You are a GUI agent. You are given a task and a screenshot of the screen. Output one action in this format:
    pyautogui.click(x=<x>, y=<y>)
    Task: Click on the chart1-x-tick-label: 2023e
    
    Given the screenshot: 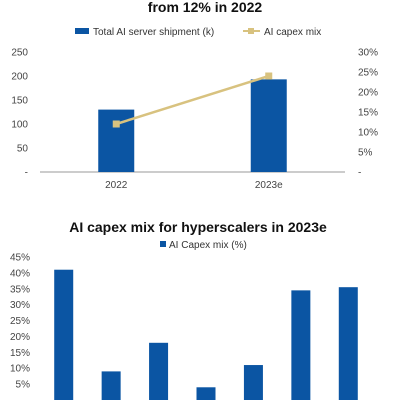 What is the action you would take?
    pyautogui.click(x=269, y=185)
    